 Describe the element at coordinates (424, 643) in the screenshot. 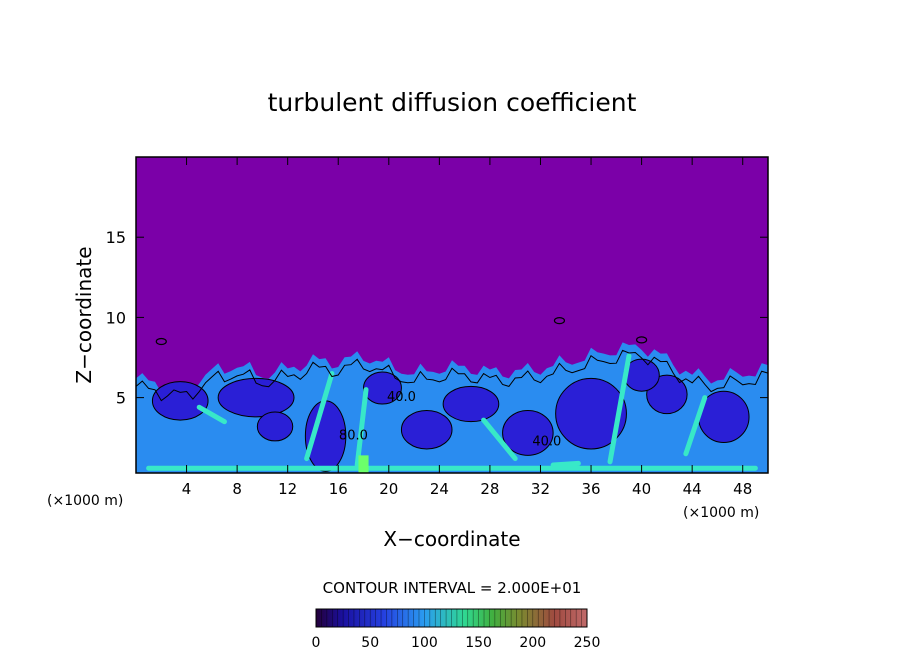

I see `colorbar-tick-label: 100` at that location.